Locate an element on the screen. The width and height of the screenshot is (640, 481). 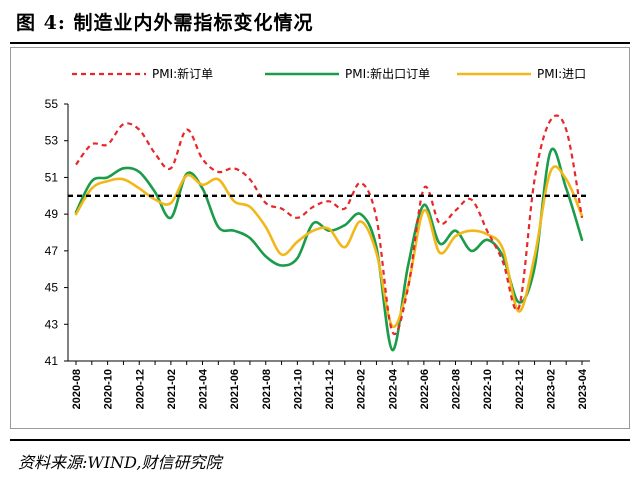
legend-label-1: PMI:新出口订单 is located at coordinates (387, 73).